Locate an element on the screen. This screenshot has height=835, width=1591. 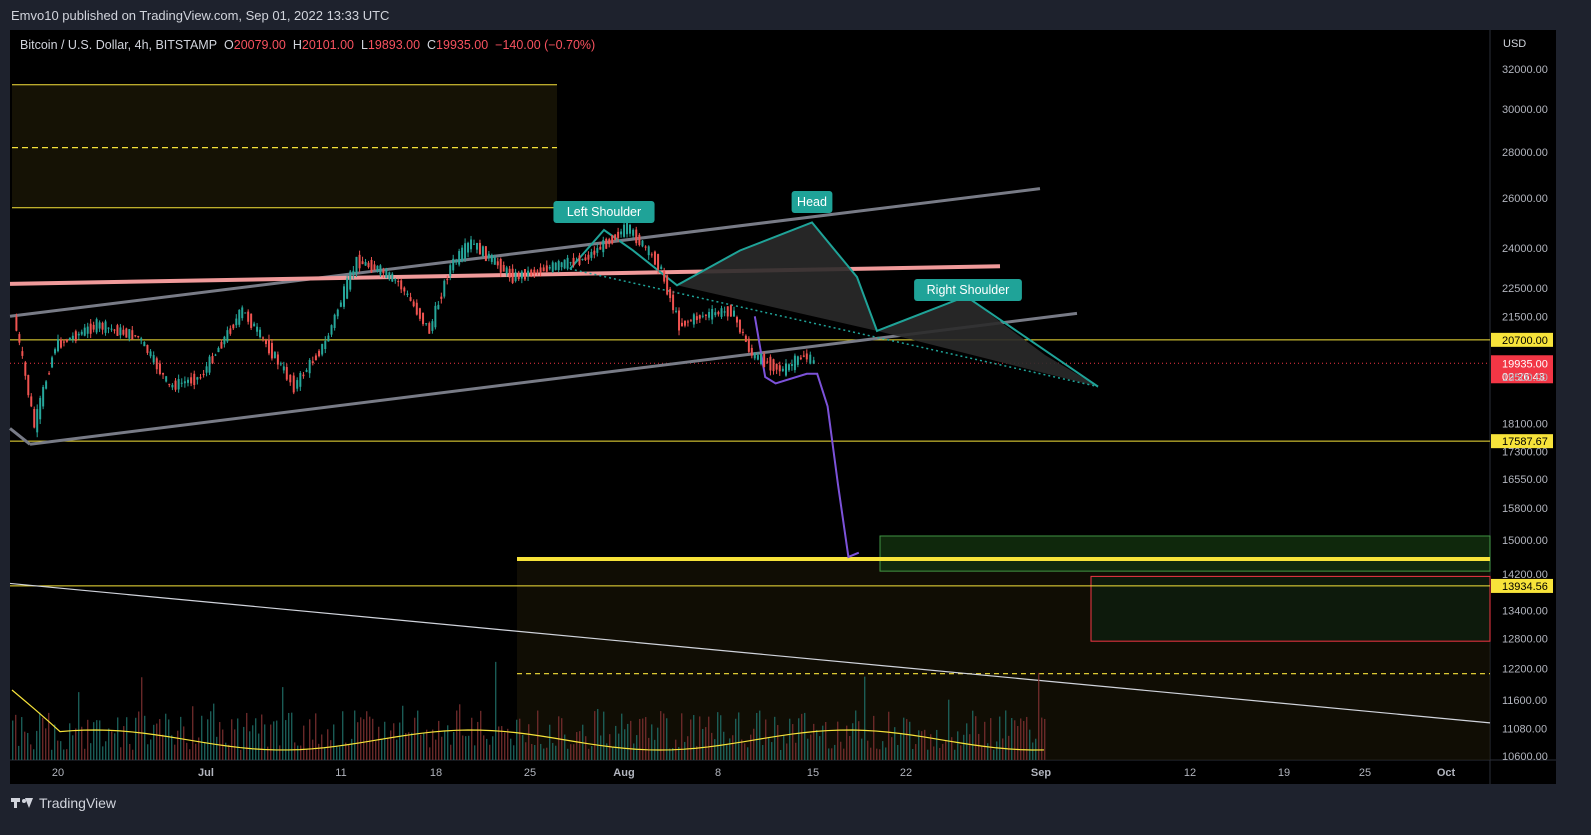
time-tick: 12 is located at coordinates (1190, 773).